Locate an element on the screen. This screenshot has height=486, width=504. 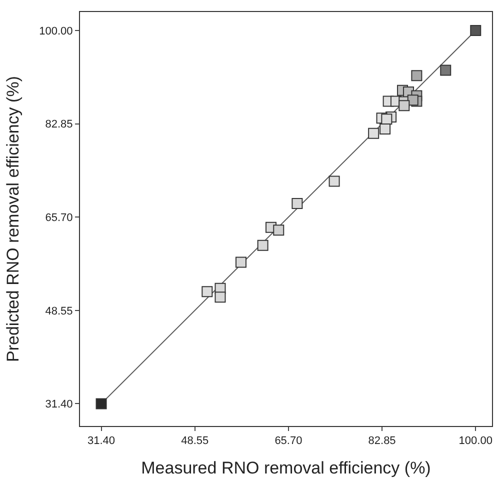
x-tick-label: 100.00 is located at coordinates (475, 441).